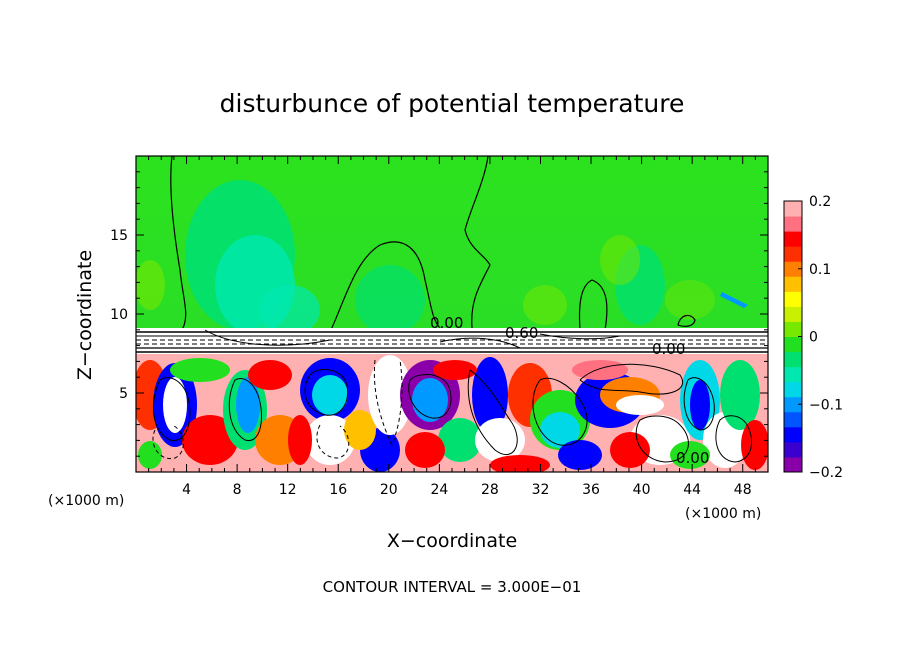 The height and width of the screenshot is (654, 904). What do you see at coordinates (734, 300) in the screenshot?
I see `blue-streak` at bounding box center [734, 300].